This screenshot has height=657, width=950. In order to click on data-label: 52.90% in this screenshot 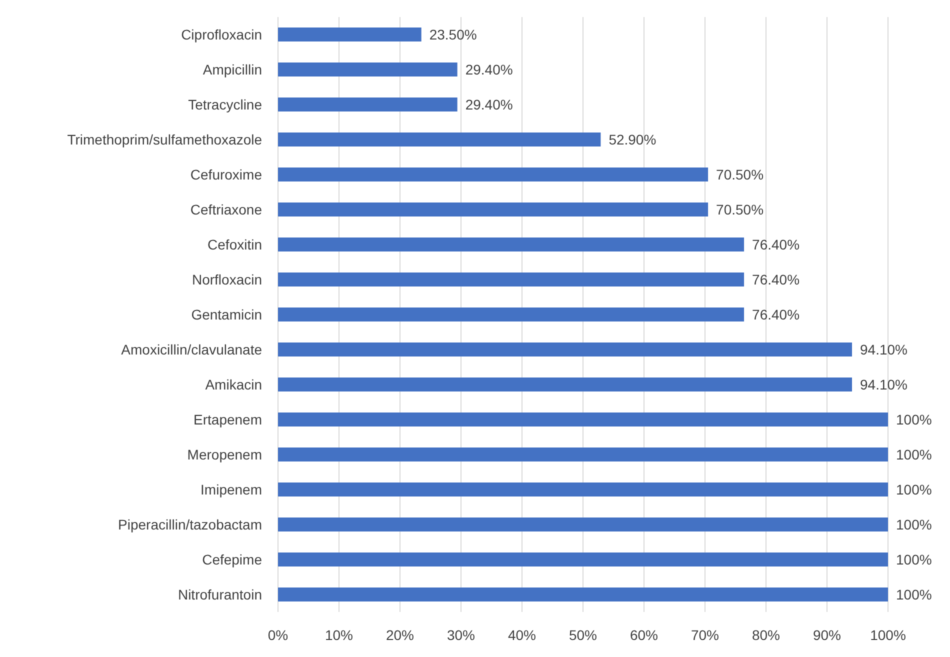, I will do `click(632, 139)`.